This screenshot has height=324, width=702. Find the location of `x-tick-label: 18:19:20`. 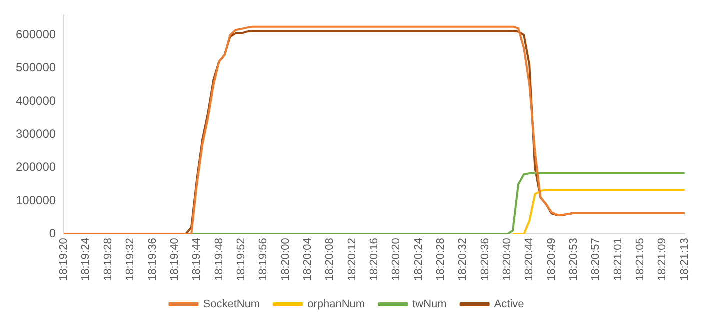

x-tick-label: 18:19:20 is located at coordinates (64, 260).